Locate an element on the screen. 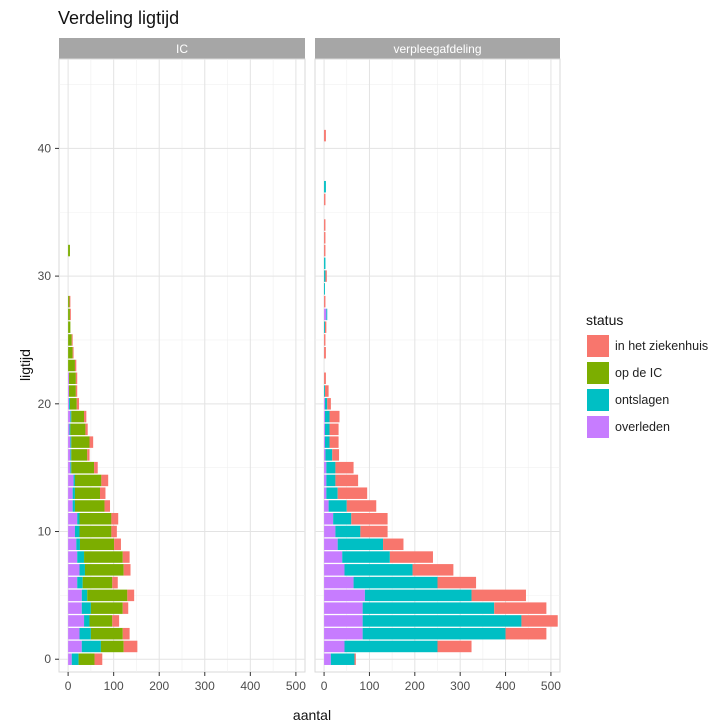  bar-op-de-ic-ic-y7 is located at coordinates (104, 570).